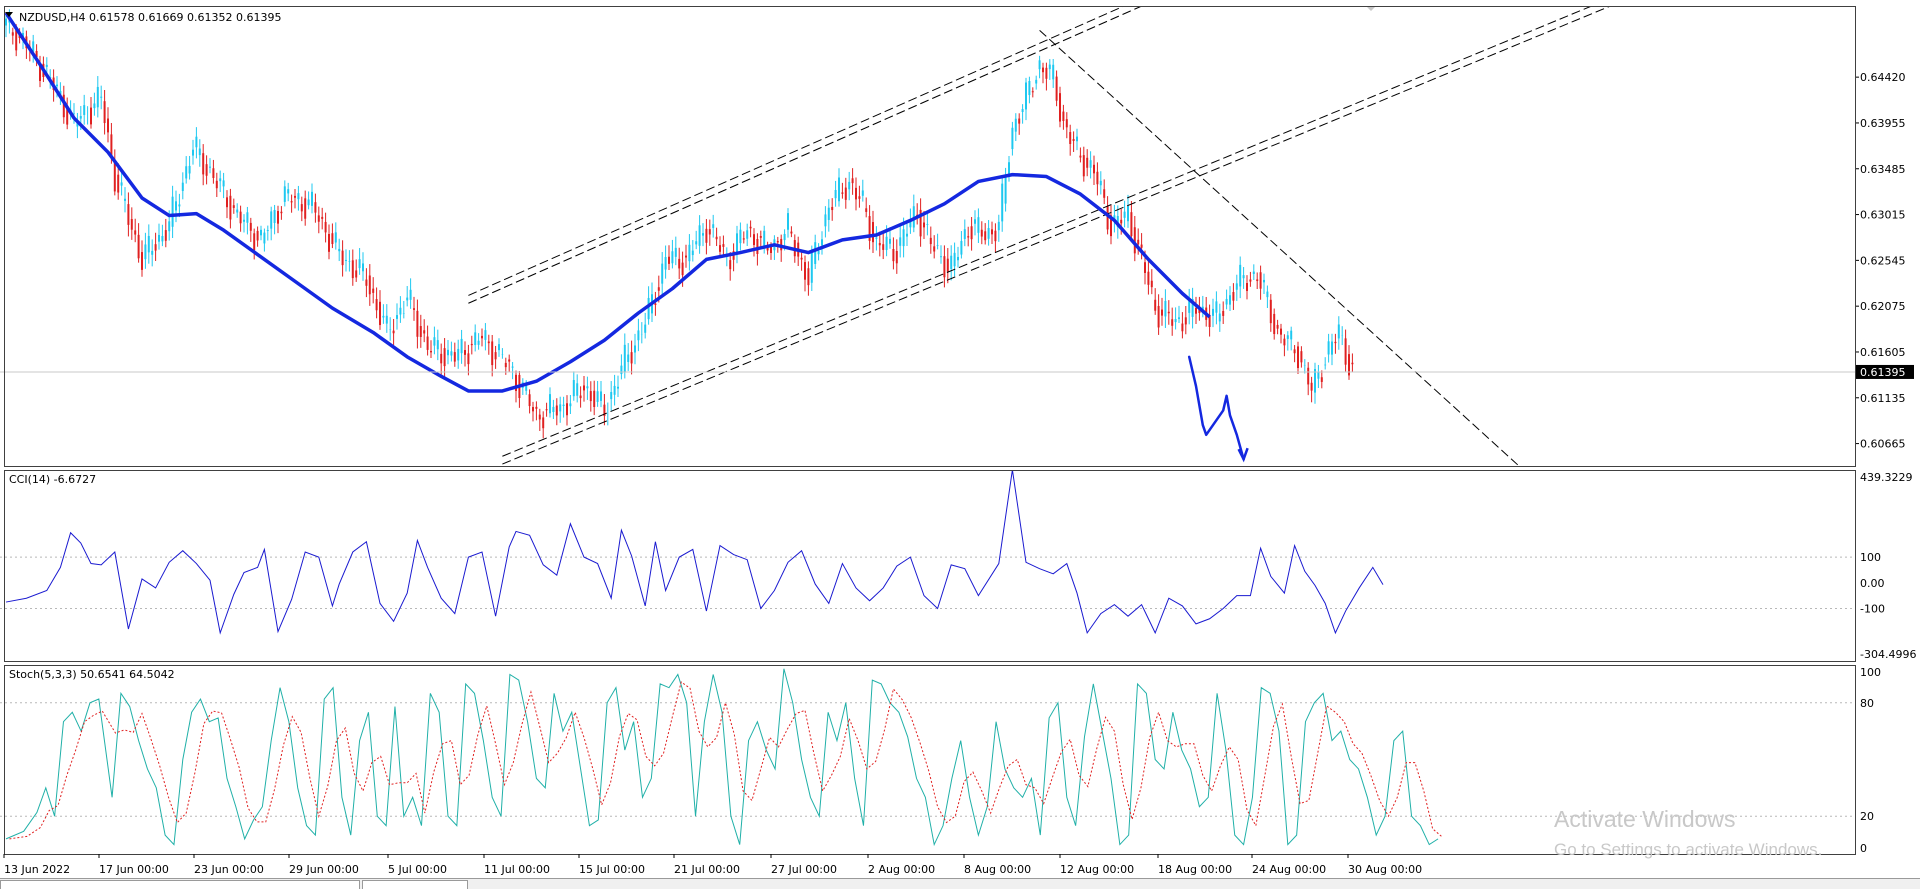 This screenshot has height=893, width=1920. I want to click on time-tick-label: 5 Jul 00:00, so click(417, 869).